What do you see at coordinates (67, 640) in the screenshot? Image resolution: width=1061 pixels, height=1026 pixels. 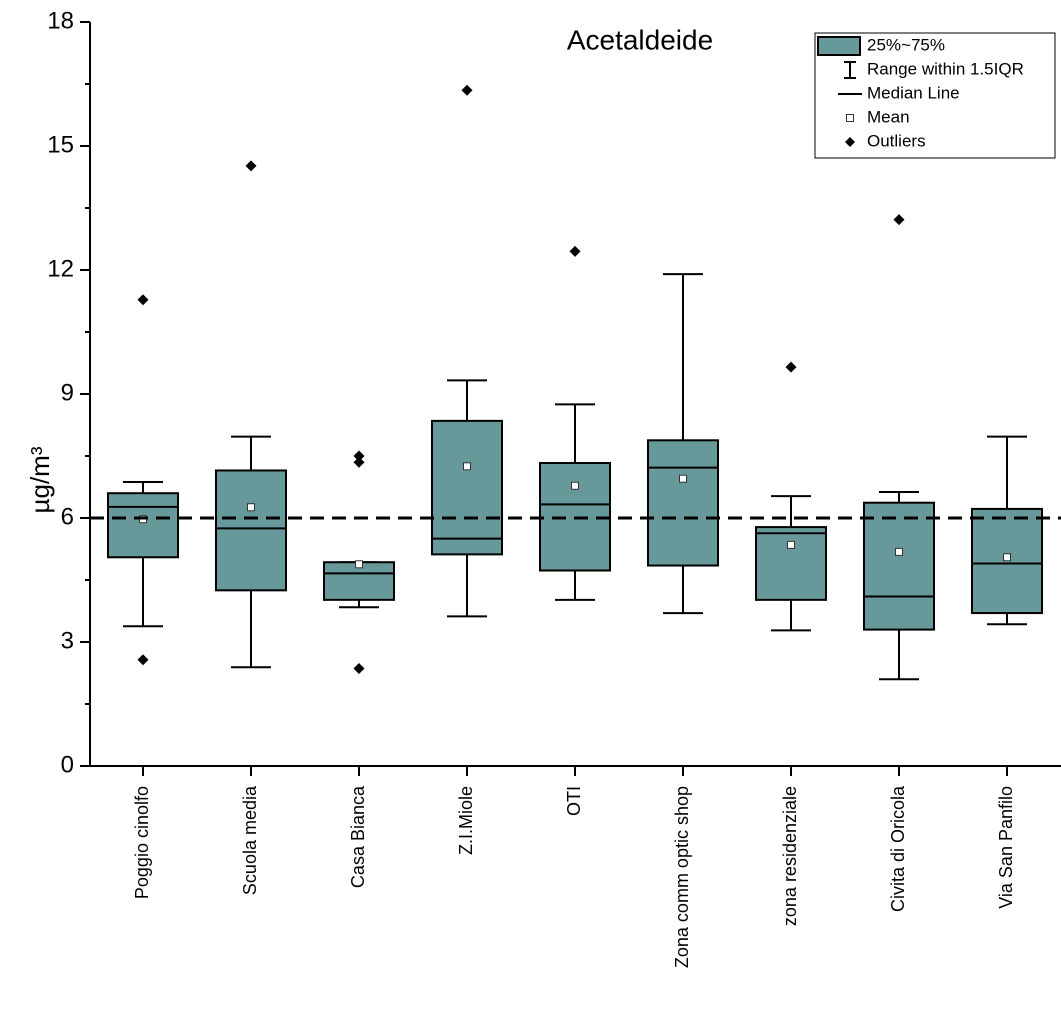 I see `y-tick-label: 3` at bounding box center [67, 640].